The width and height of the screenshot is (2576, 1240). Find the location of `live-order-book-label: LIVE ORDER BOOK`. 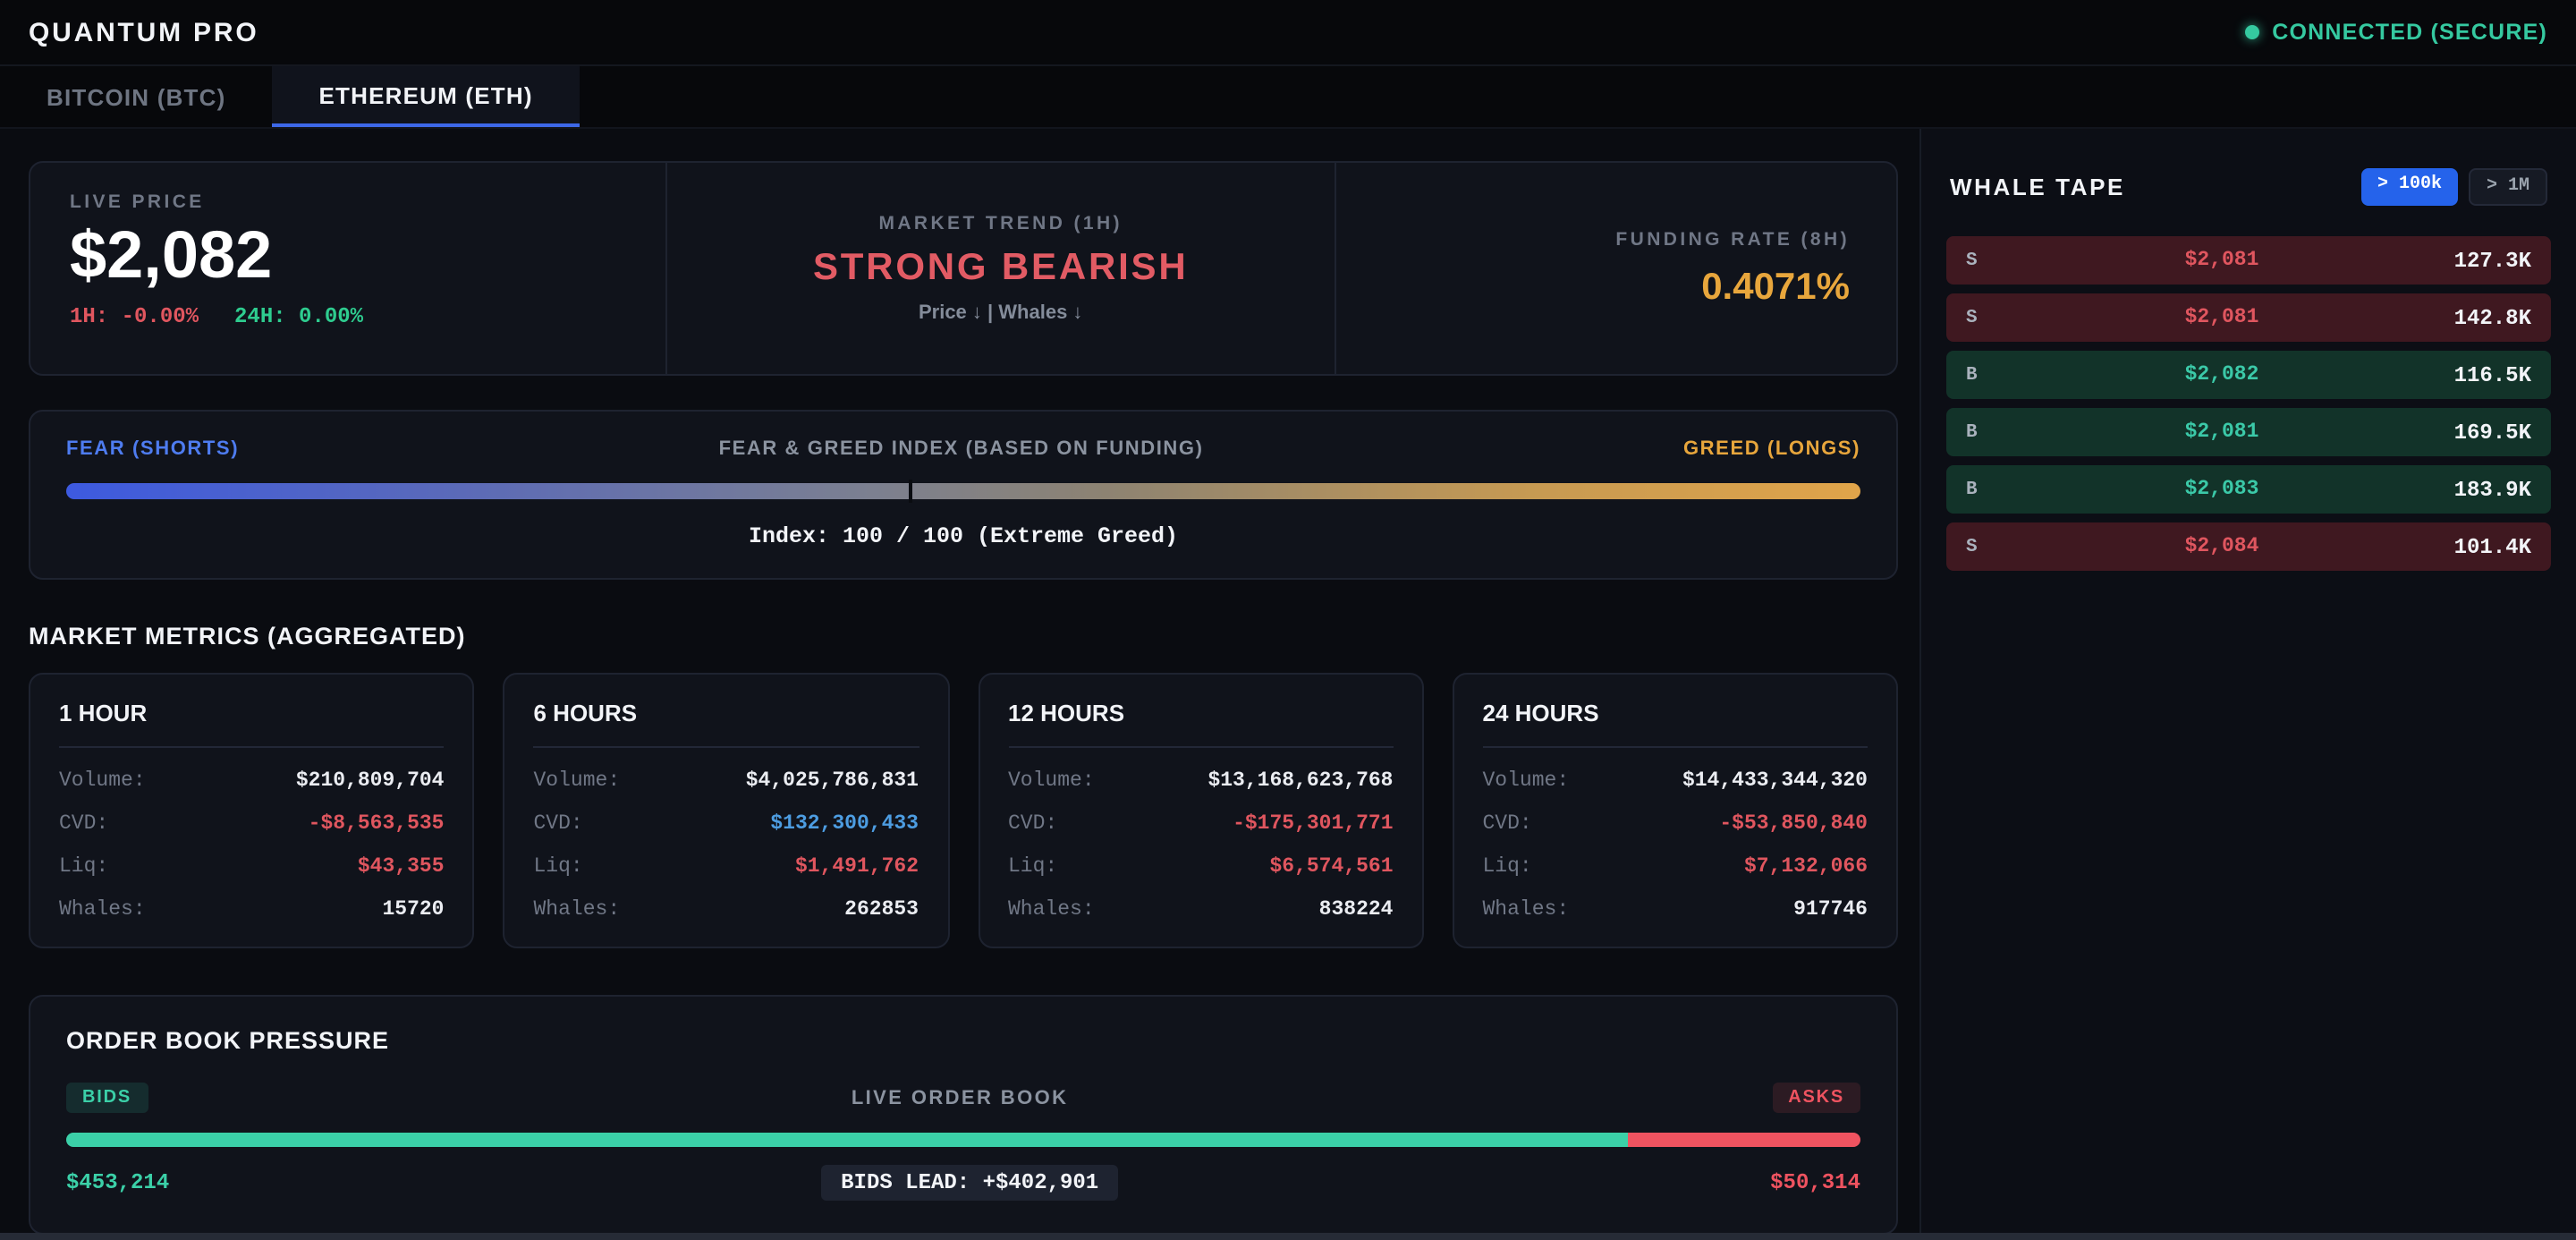

live-order-book-label: LIVE ORDER BOOK is located at coordinates (960, 1097).